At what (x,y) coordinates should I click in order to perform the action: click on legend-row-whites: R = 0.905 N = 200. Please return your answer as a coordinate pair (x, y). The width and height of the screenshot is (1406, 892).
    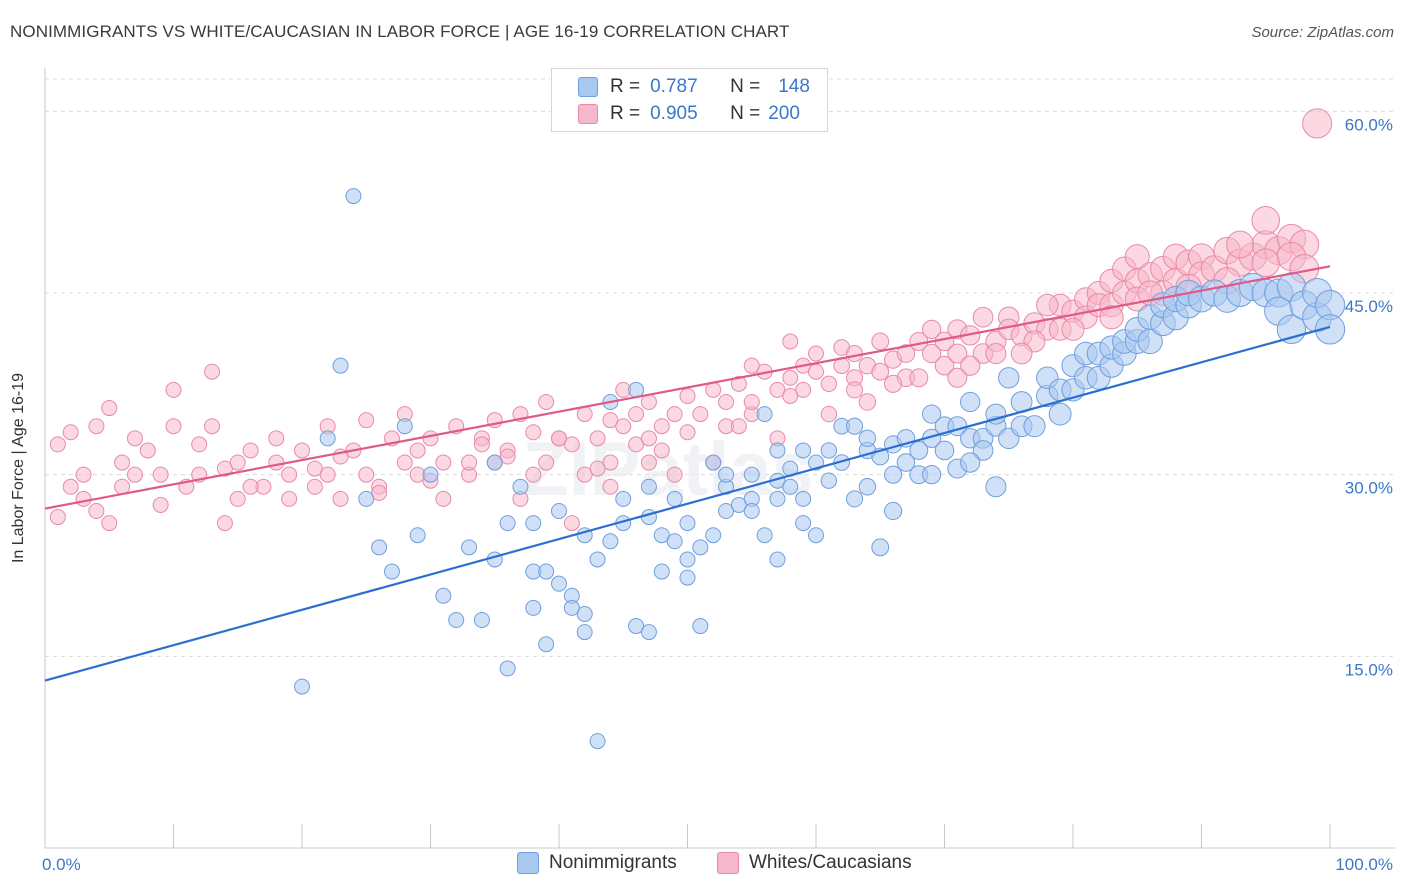
    Looking at the image, I should click on (689, 114).